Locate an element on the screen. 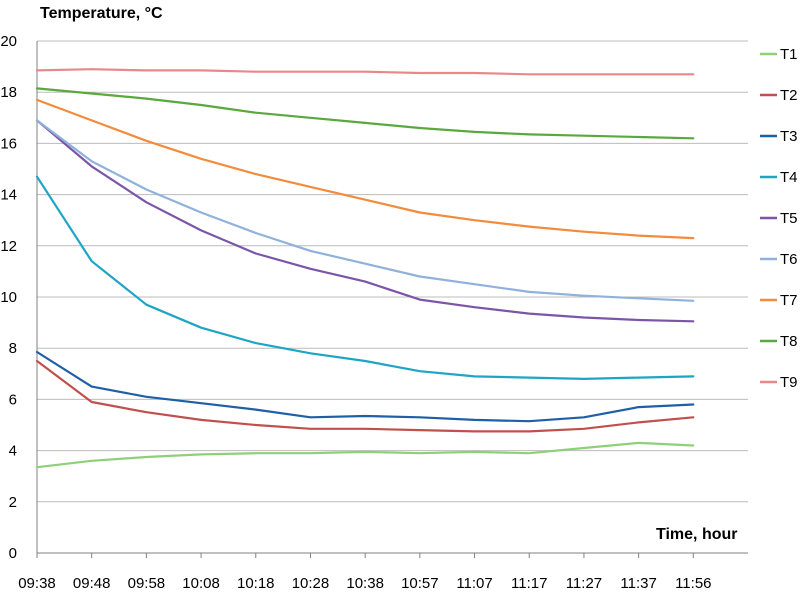  legend-item-t1: T1 is located at coordinates (779, 54).